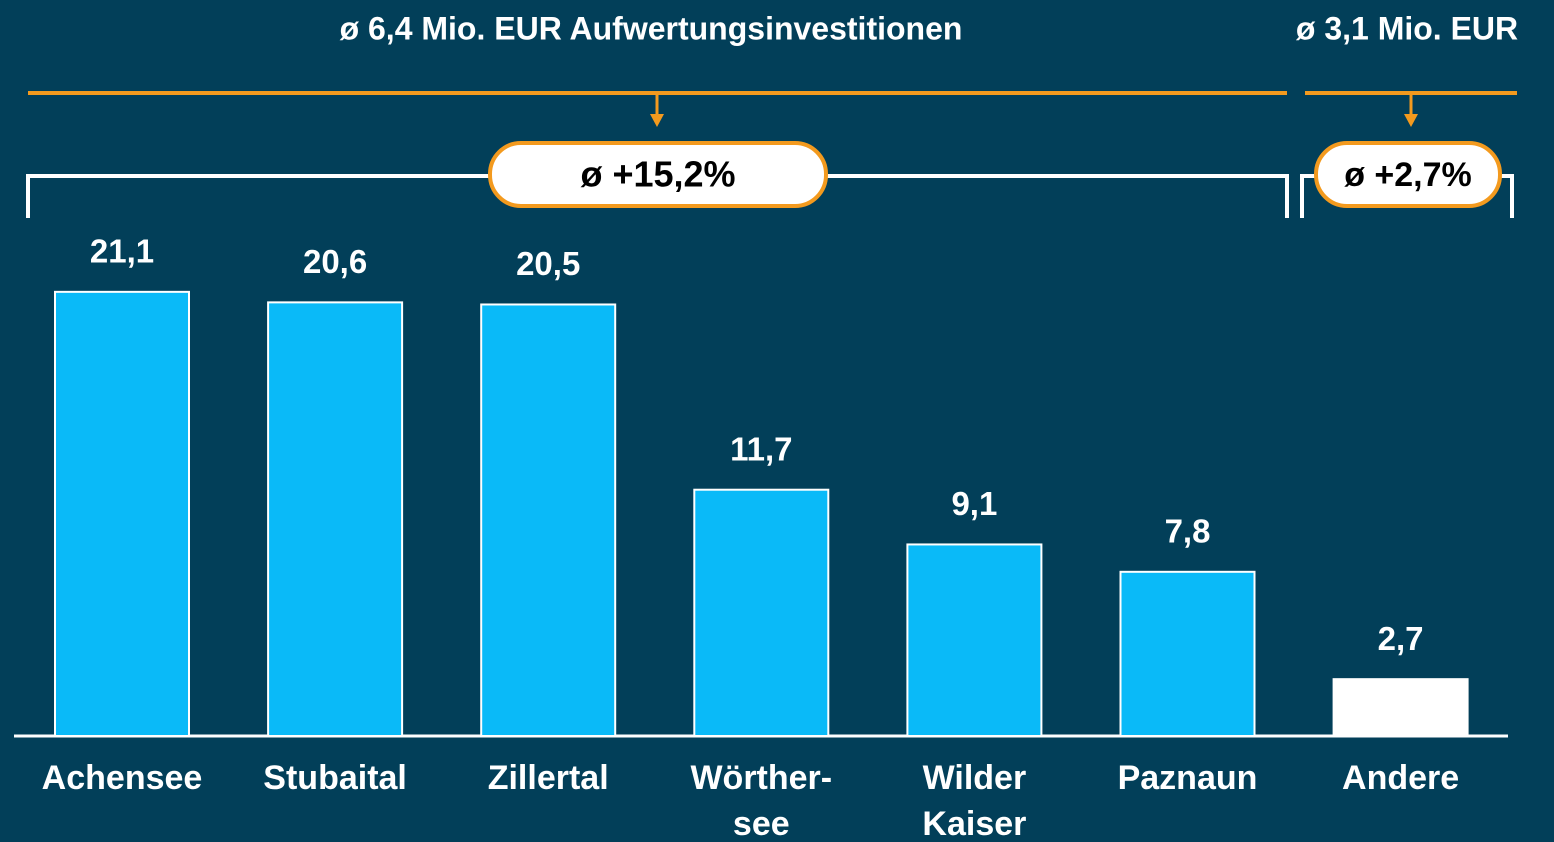 The image size is (1554, 842). I want to click on x-tick-label: Stubaital, so click(335, 778).